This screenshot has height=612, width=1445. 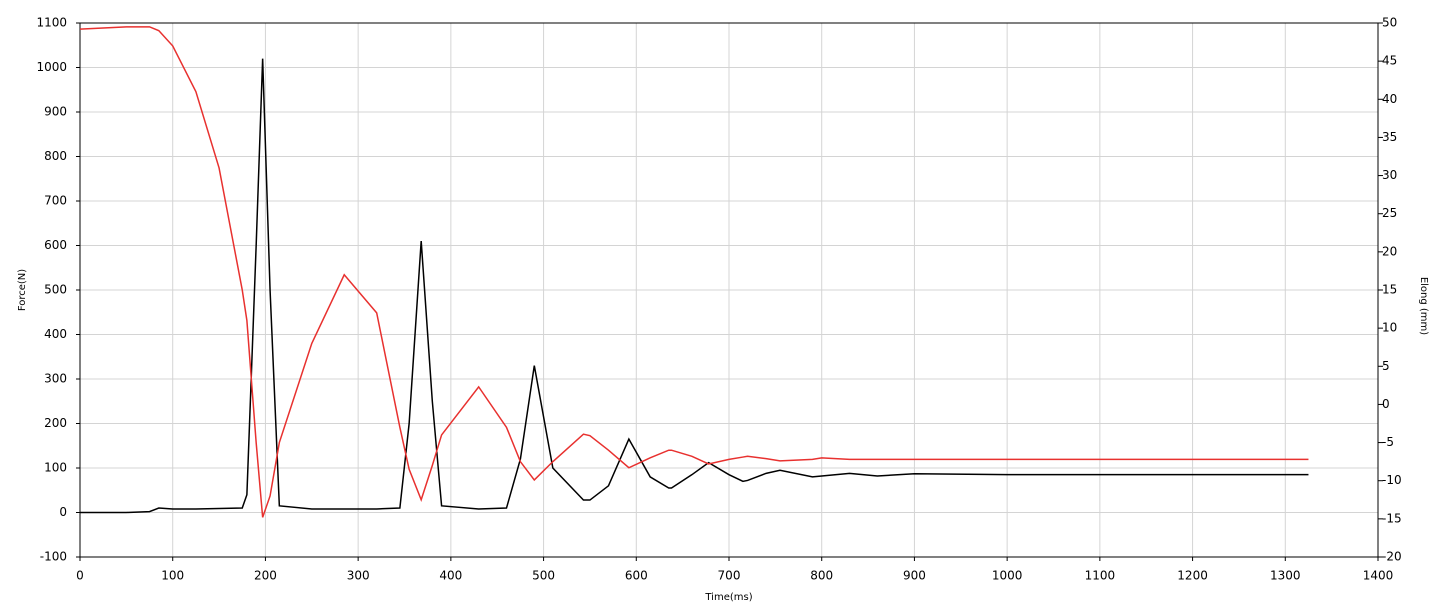 What do you see at coordinates (1392, 518) in the screenshot?
I see `y2-tick-label: -15` at bounding box center [1392, 518].